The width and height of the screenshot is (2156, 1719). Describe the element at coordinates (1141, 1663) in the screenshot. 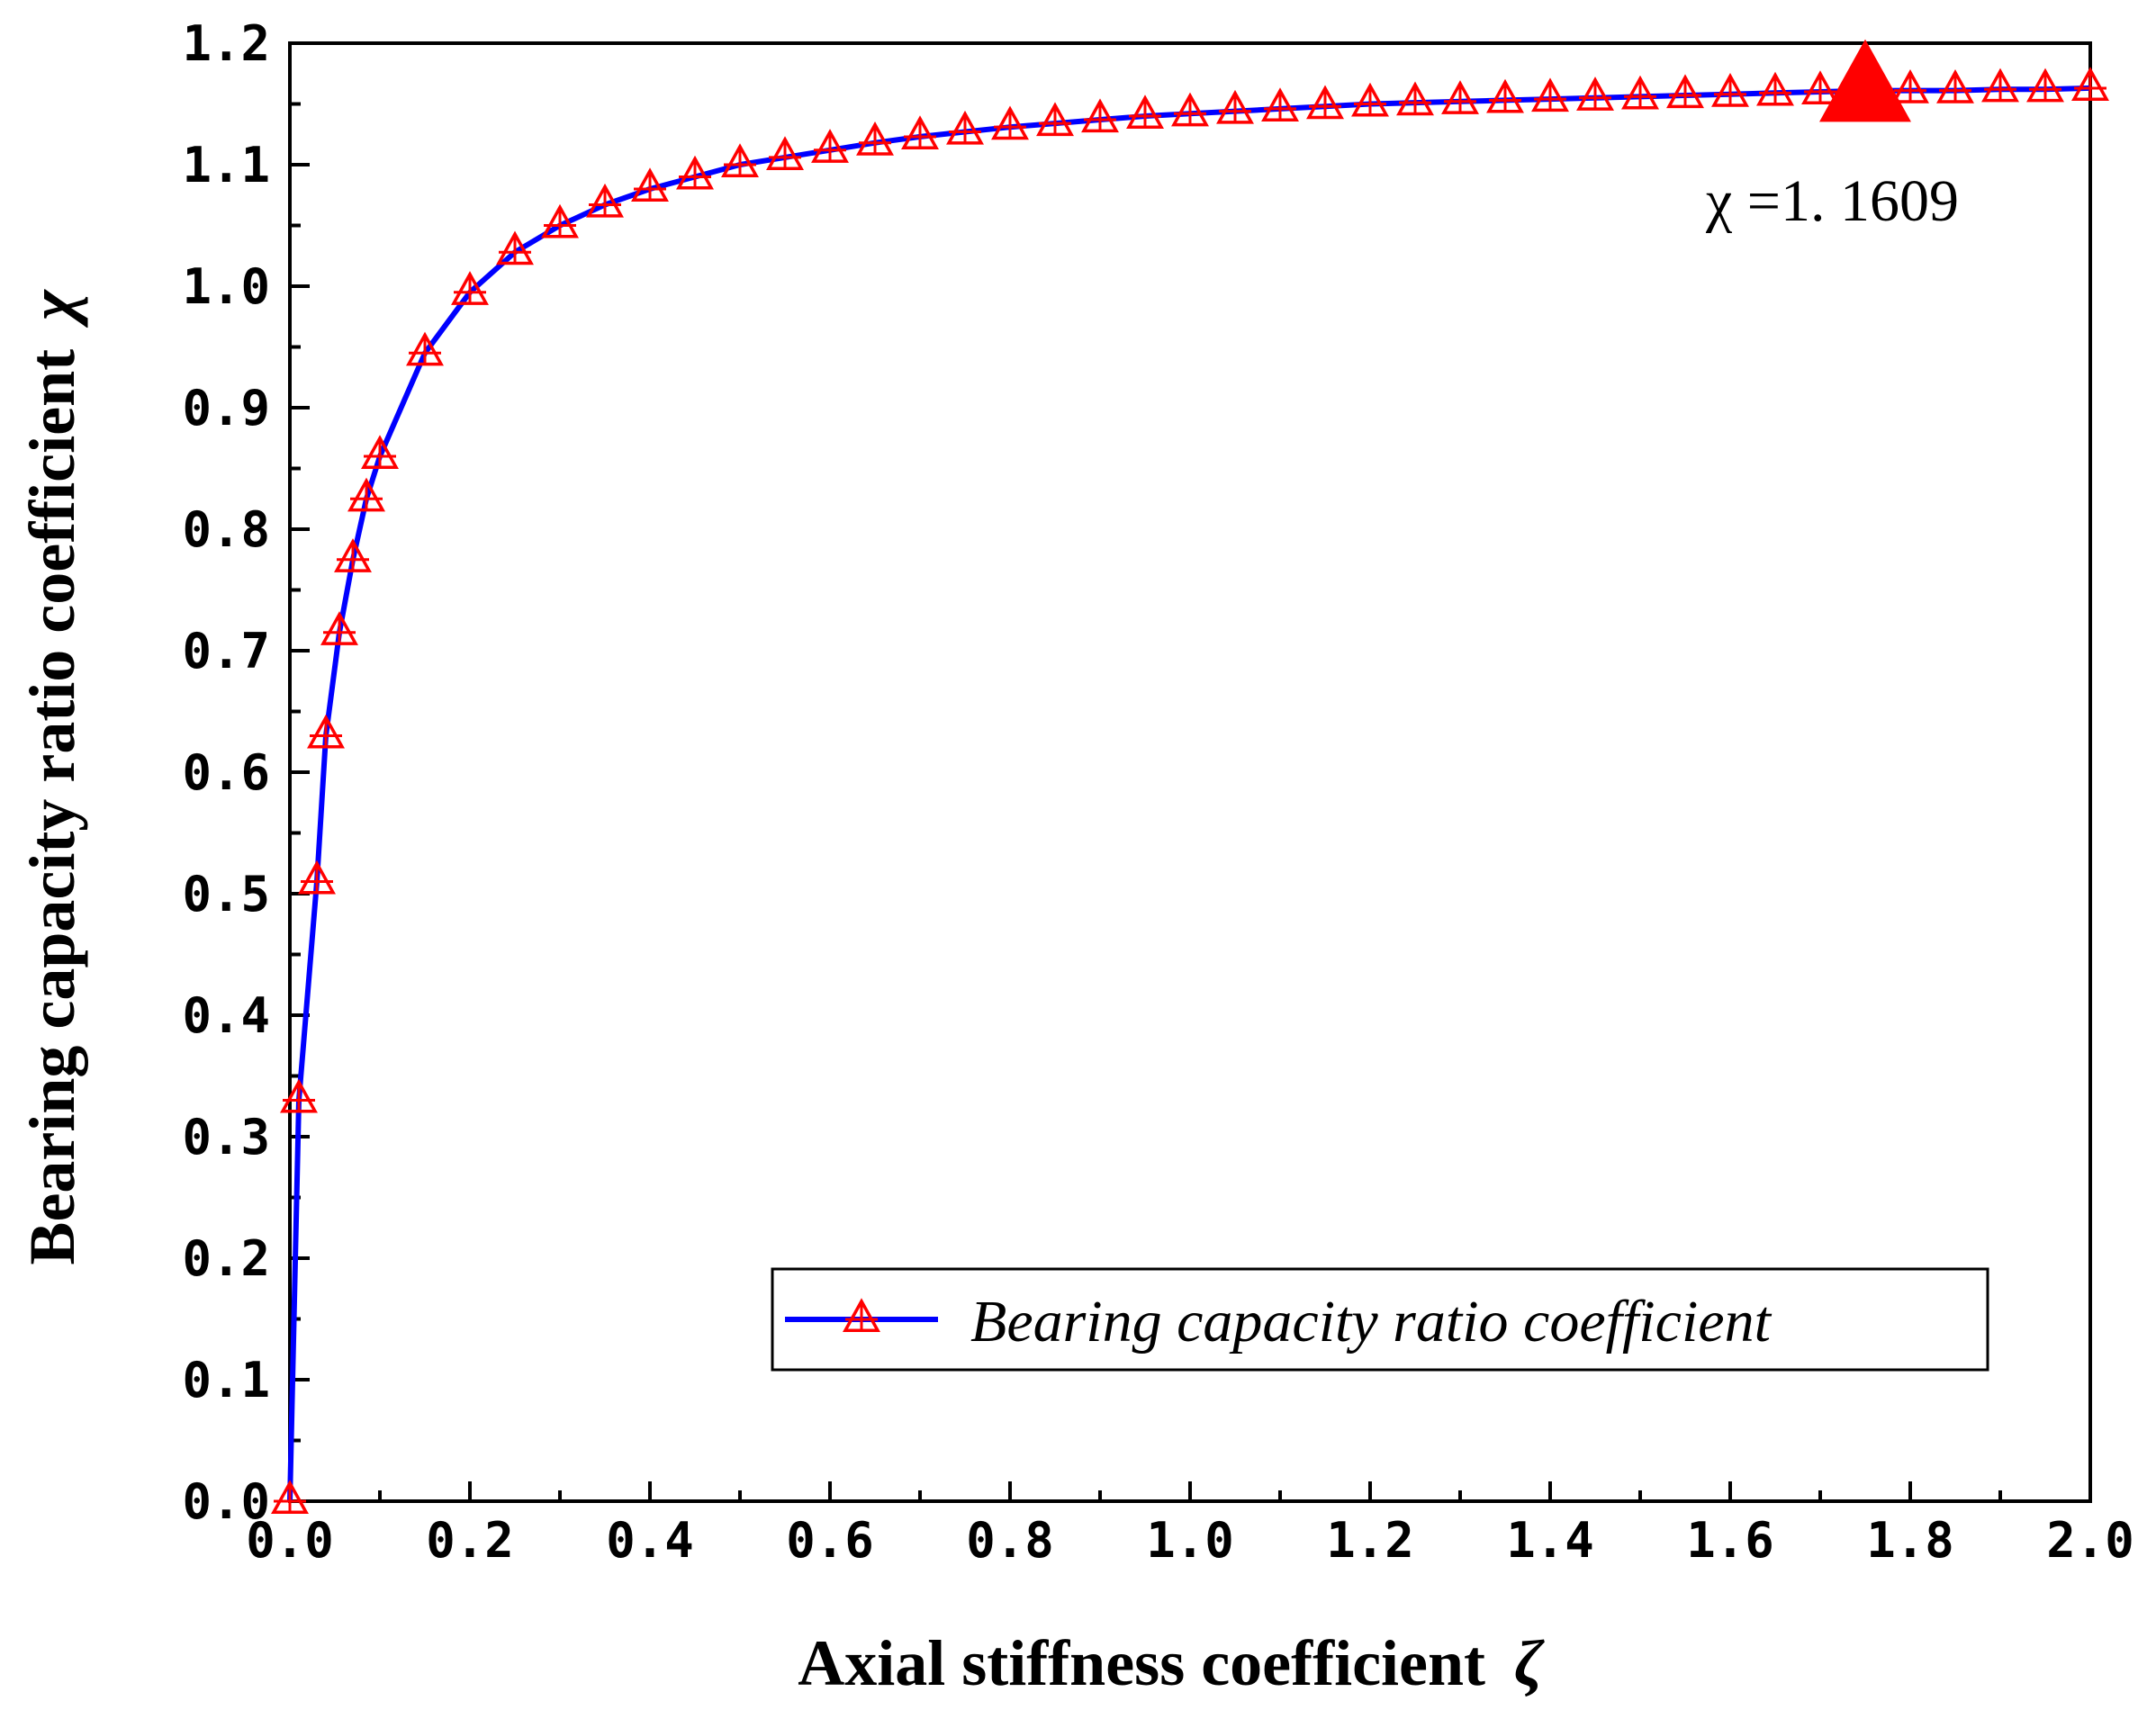

I see `x-axis-title-text: Axial stiffness coefficient` at that location.